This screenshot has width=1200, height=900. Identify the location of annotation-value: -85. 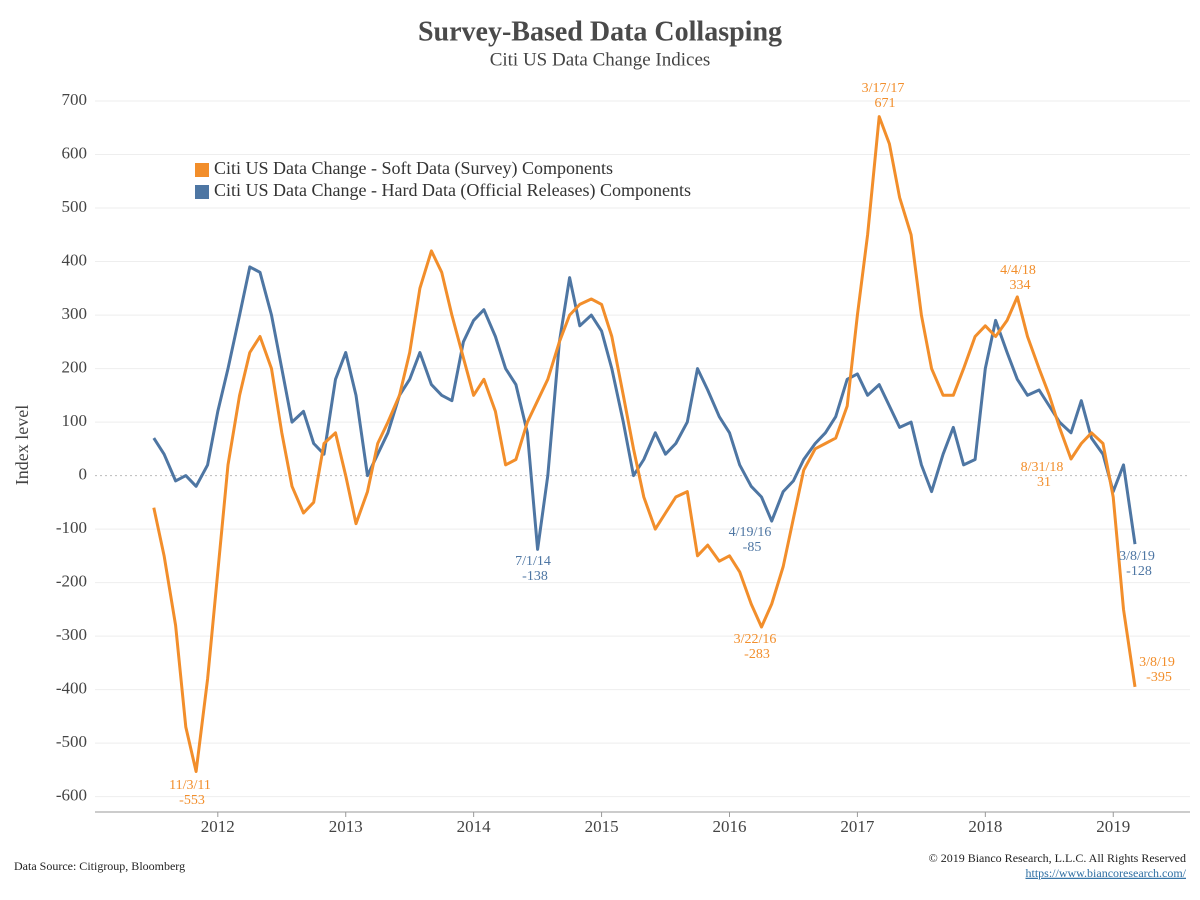
(752, 547).